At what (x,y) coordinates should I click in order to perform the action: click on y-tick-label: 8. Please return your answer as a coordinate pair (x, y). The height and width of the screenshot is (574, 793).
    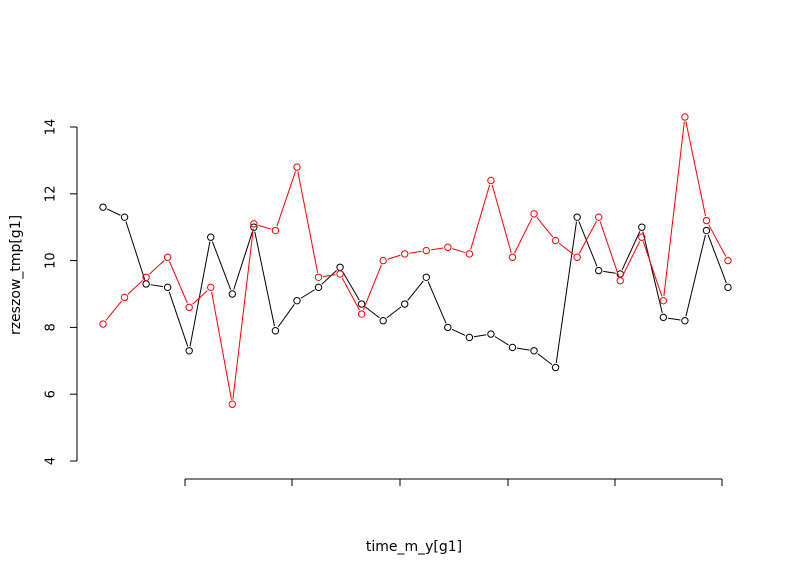
    Looking at the image, I should click on (51, 327).